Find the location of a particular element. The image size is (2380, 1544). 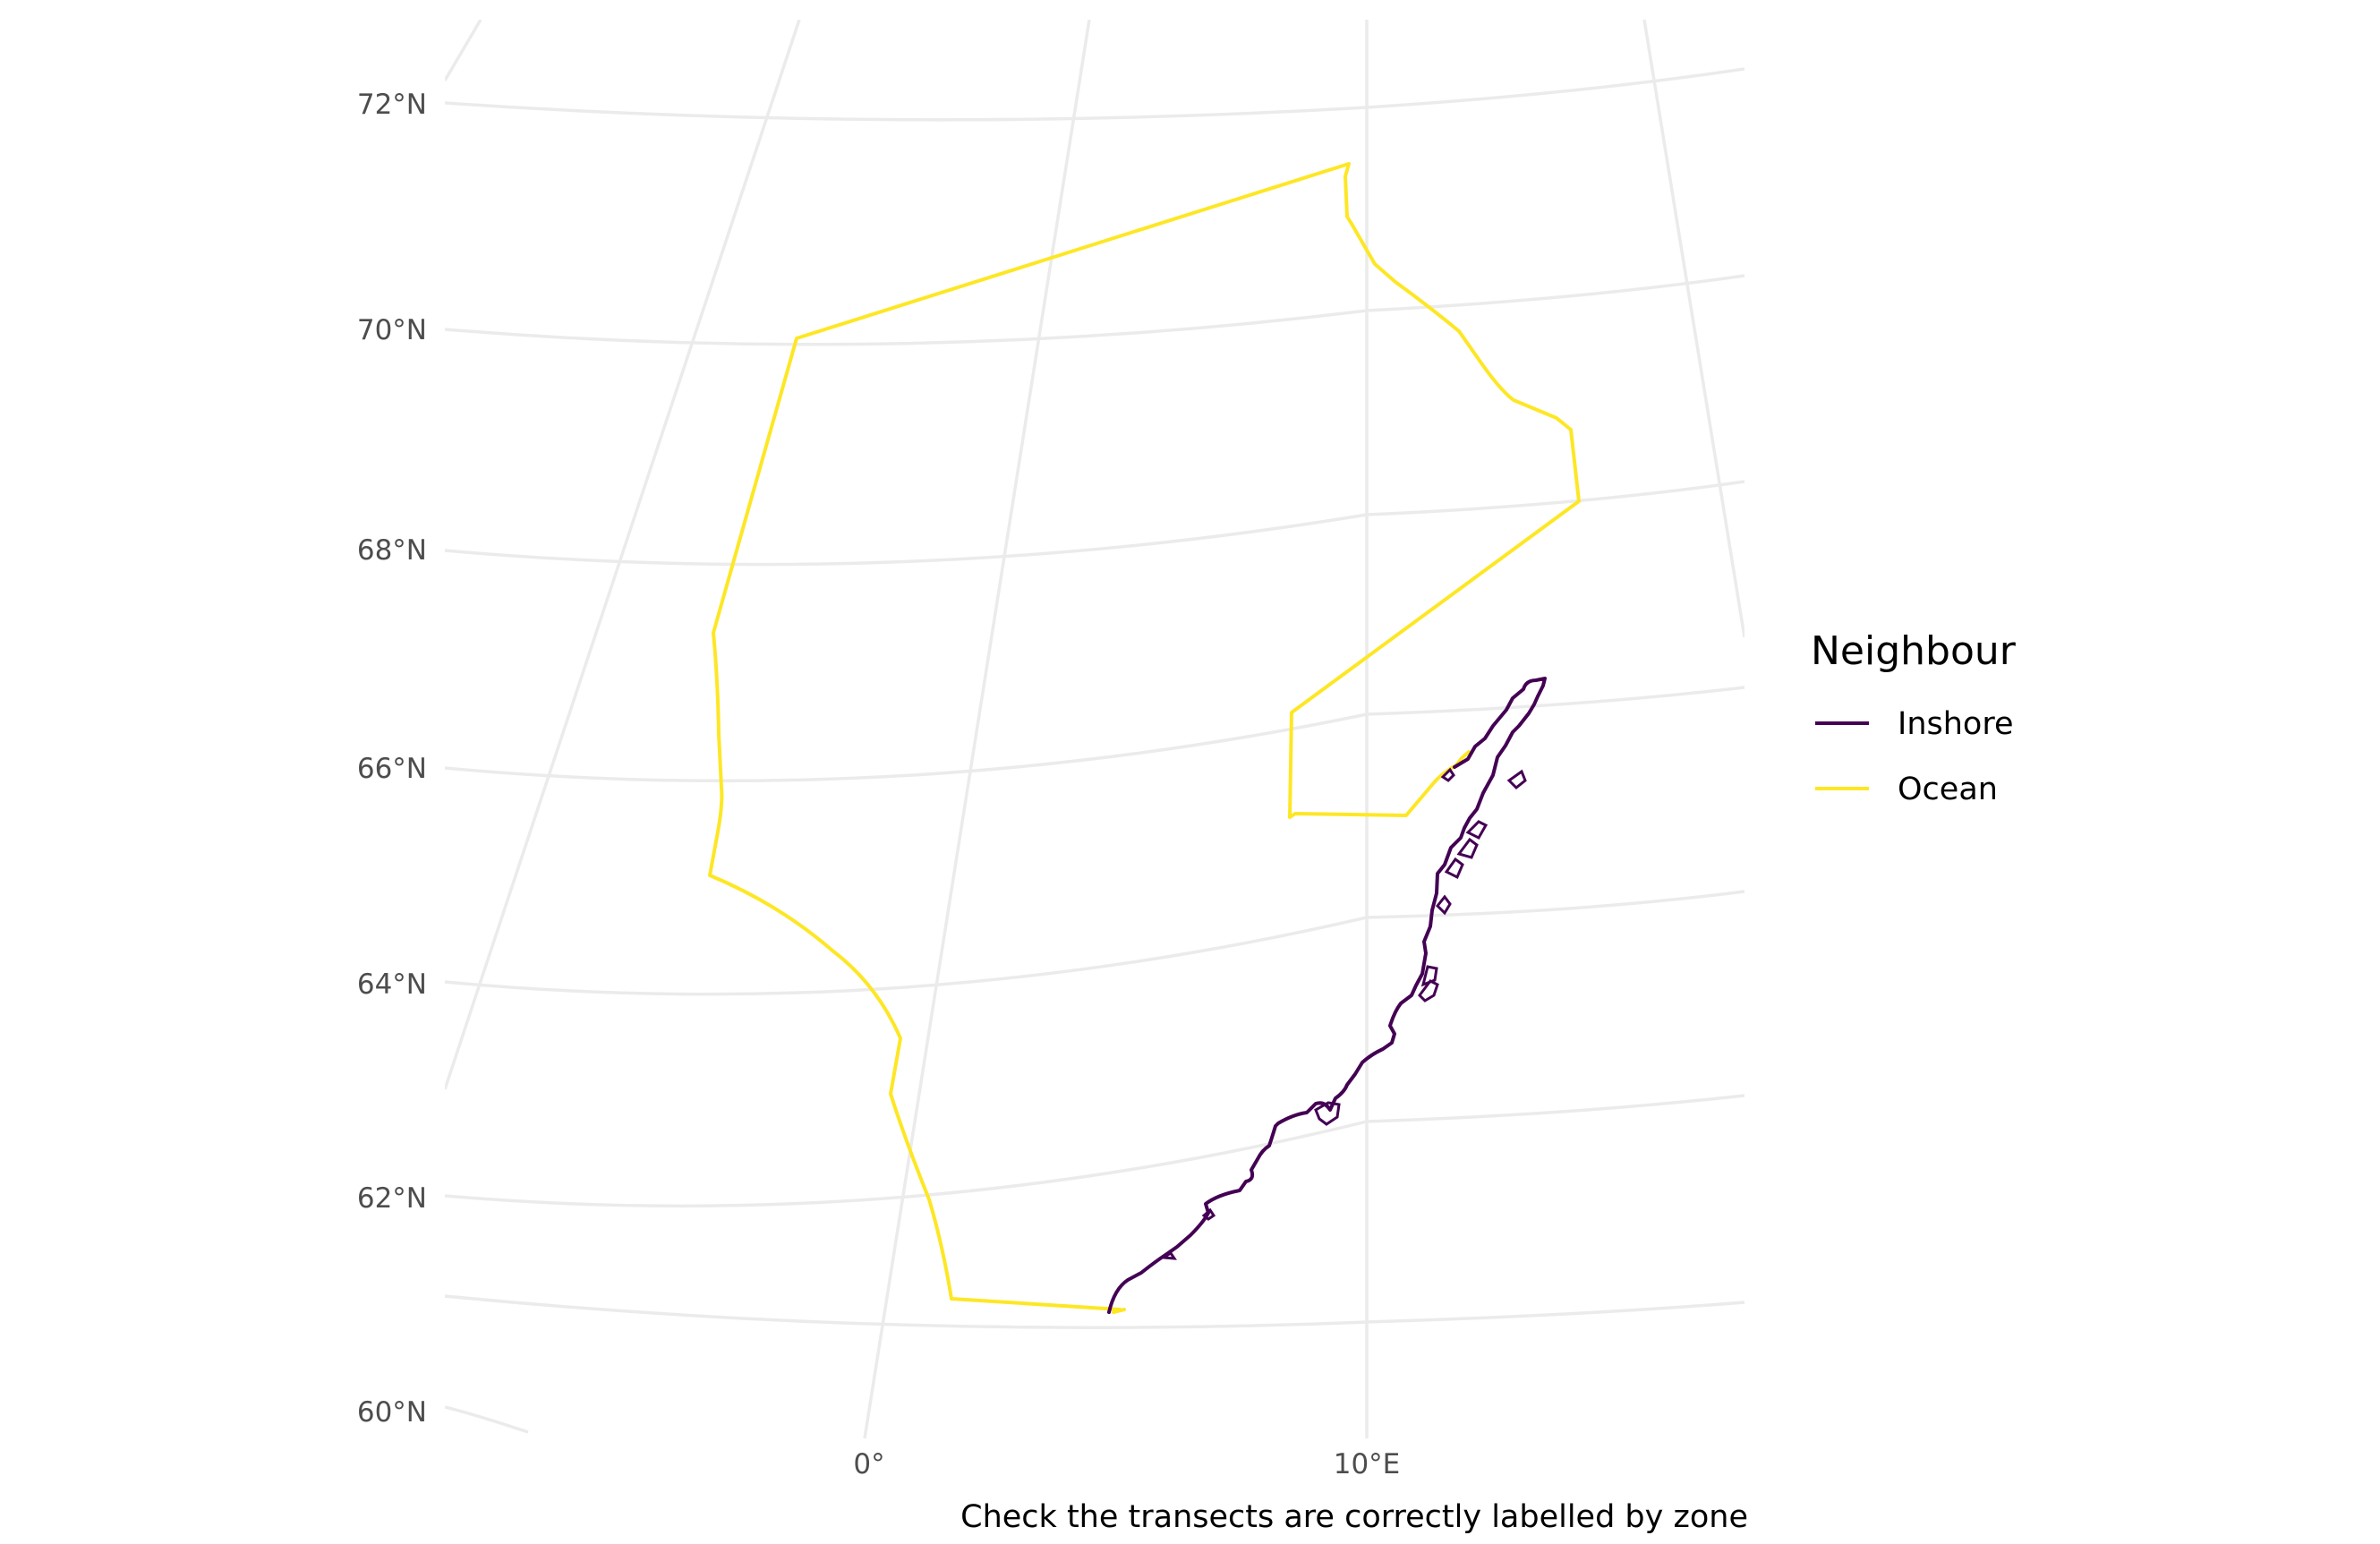

graticule-parallel-72n is located at coordinates (1094, 94).